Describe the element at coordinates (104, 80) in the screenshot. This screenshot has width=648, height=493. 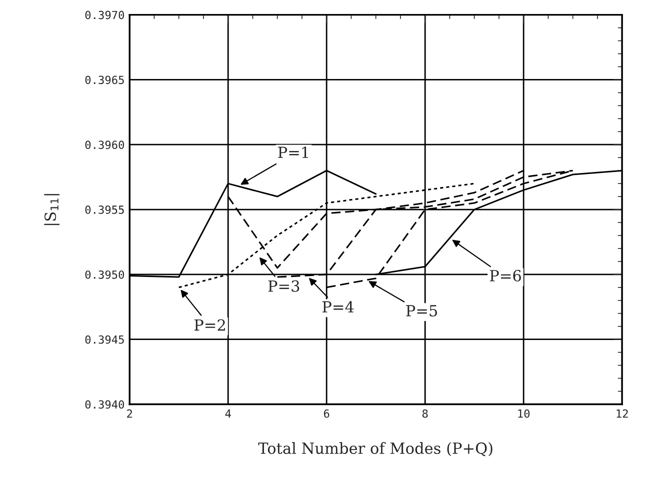
I see `y-tick-label: 0.3965` at that location.